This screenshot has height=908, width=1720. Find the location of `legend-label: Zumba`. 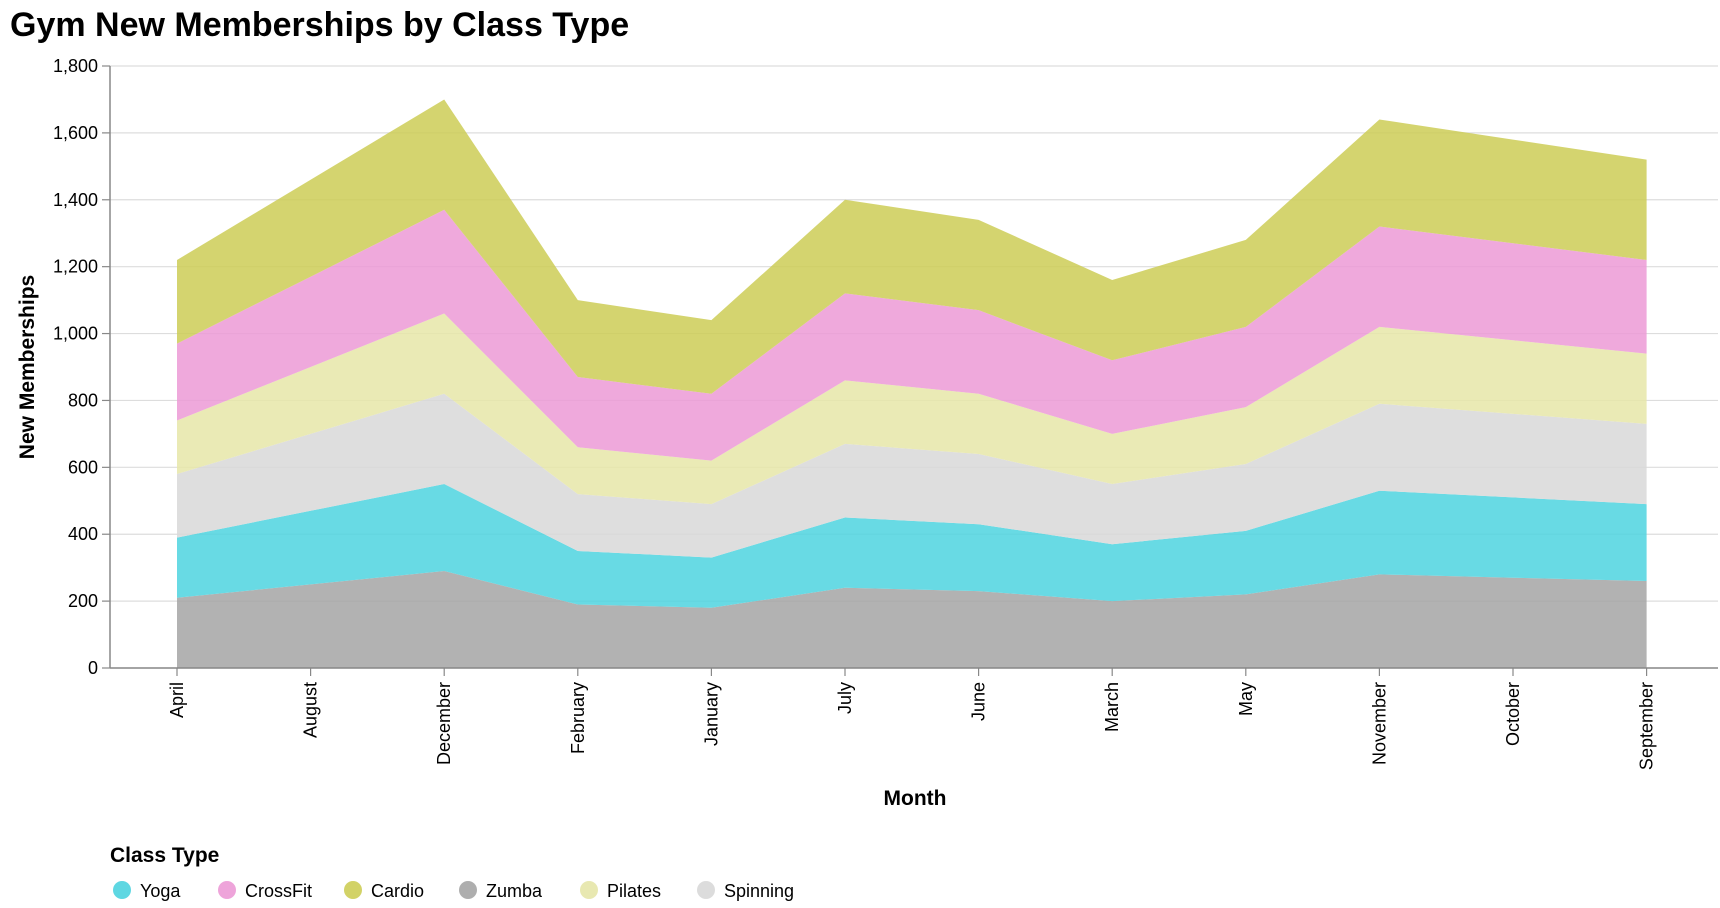

legend-label: Zumba is located at coordinates (514, 891).